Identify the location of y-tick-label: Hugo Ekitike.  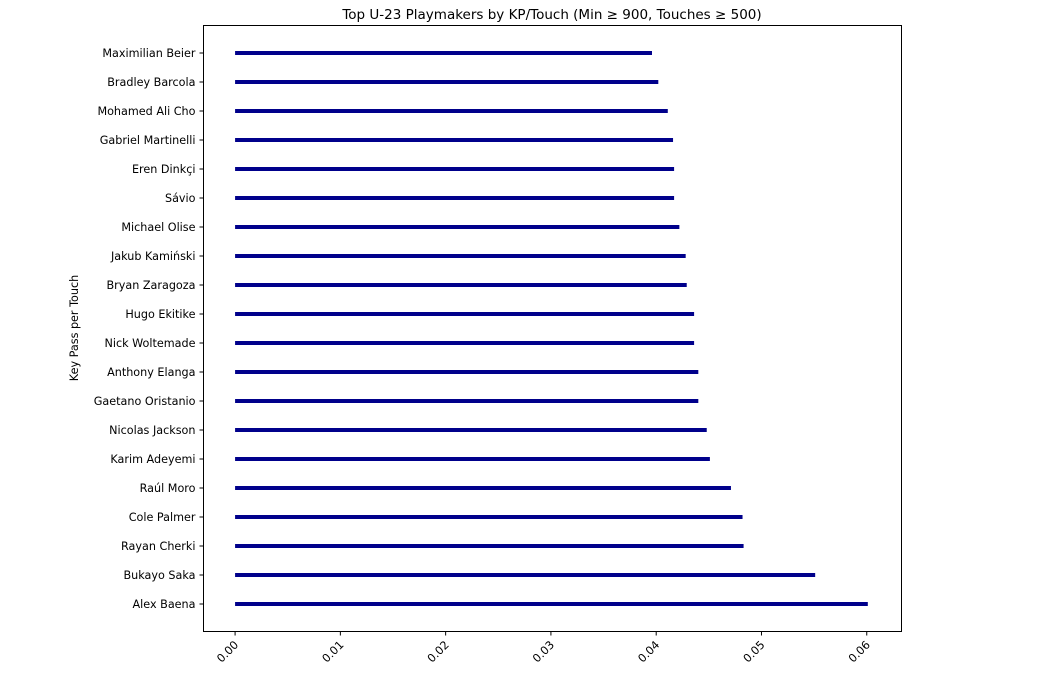
(160, 314).